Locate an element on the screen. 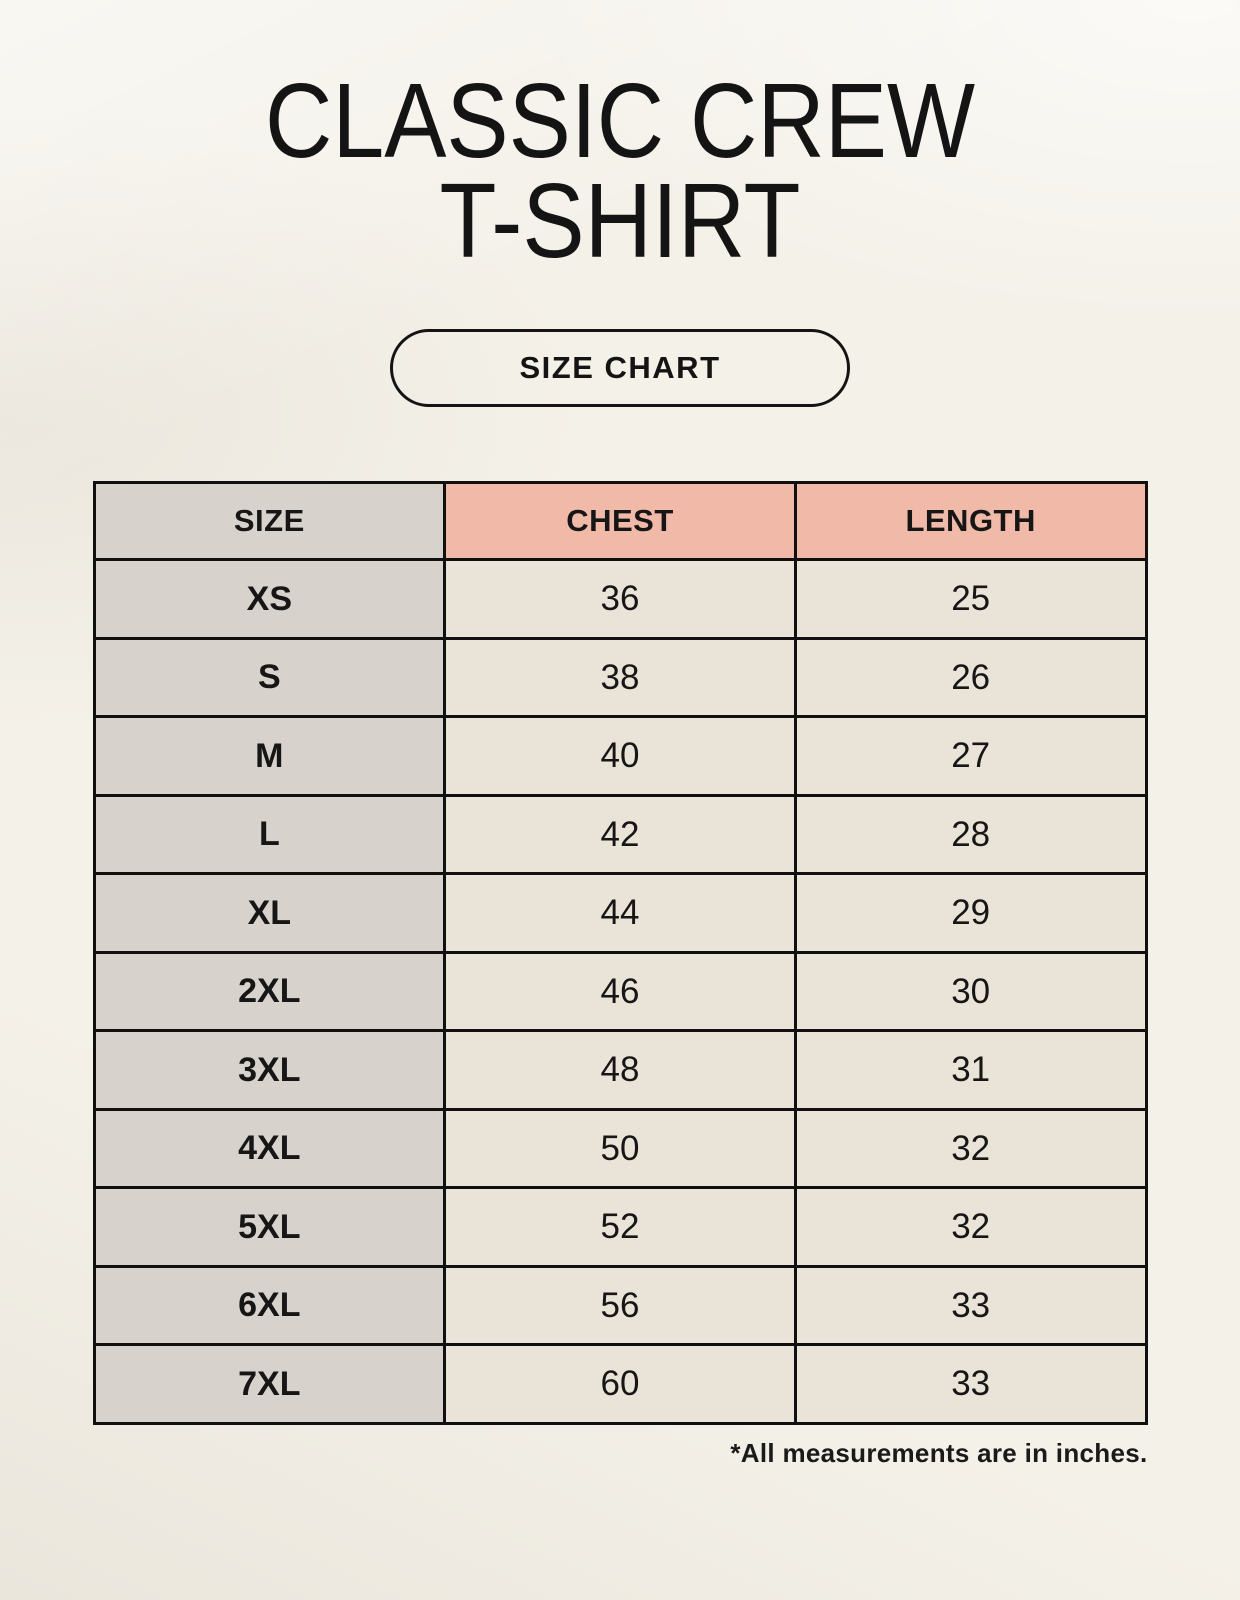  chest-cell: 40 is located at coordinates (620, 756).